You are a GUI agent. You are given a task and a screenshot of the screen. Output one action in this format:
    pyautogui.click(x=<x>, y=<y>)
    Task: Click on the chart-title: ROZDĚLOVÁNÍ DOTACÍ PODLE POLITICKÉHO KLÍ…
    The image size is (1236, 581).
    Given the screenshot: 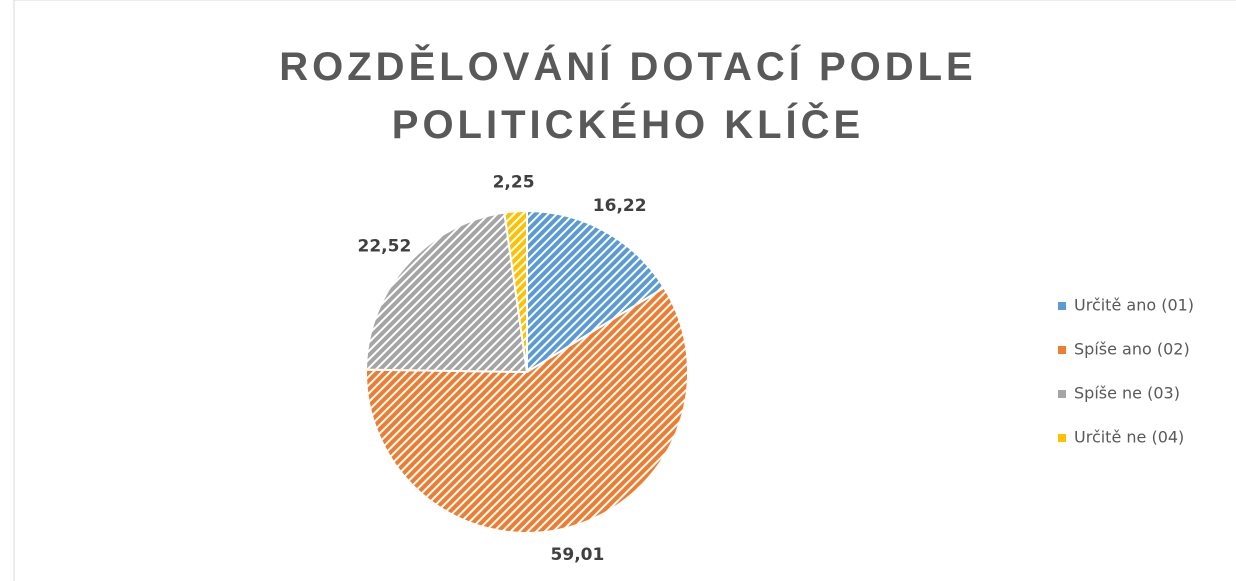 What is the action you would take?
    pyautogui.click(x=628, y=96)
    